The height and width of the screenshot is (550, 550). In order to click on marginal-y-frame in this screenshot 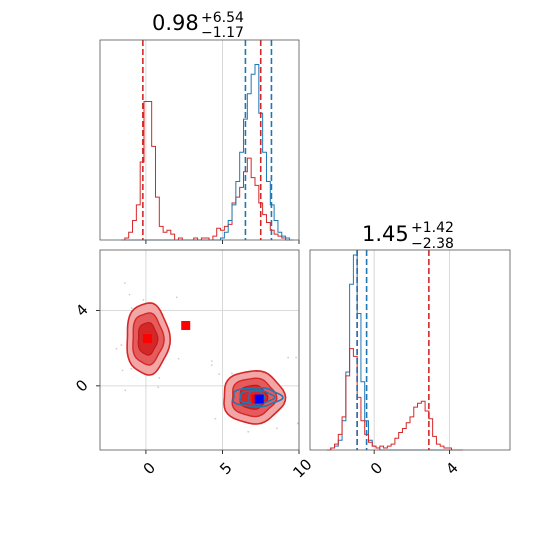, I will do `click(410, 350)`.